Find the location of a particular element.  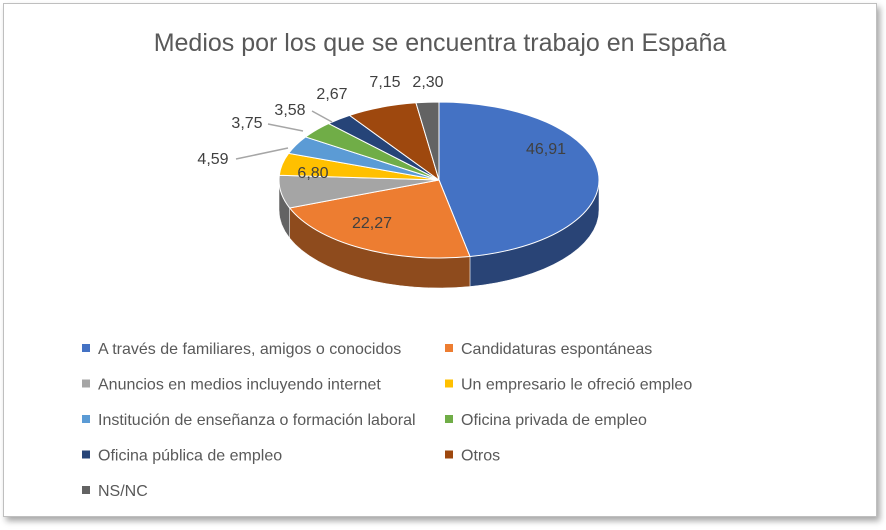

data-label: 2,30 is located at coordinates (427, 82).